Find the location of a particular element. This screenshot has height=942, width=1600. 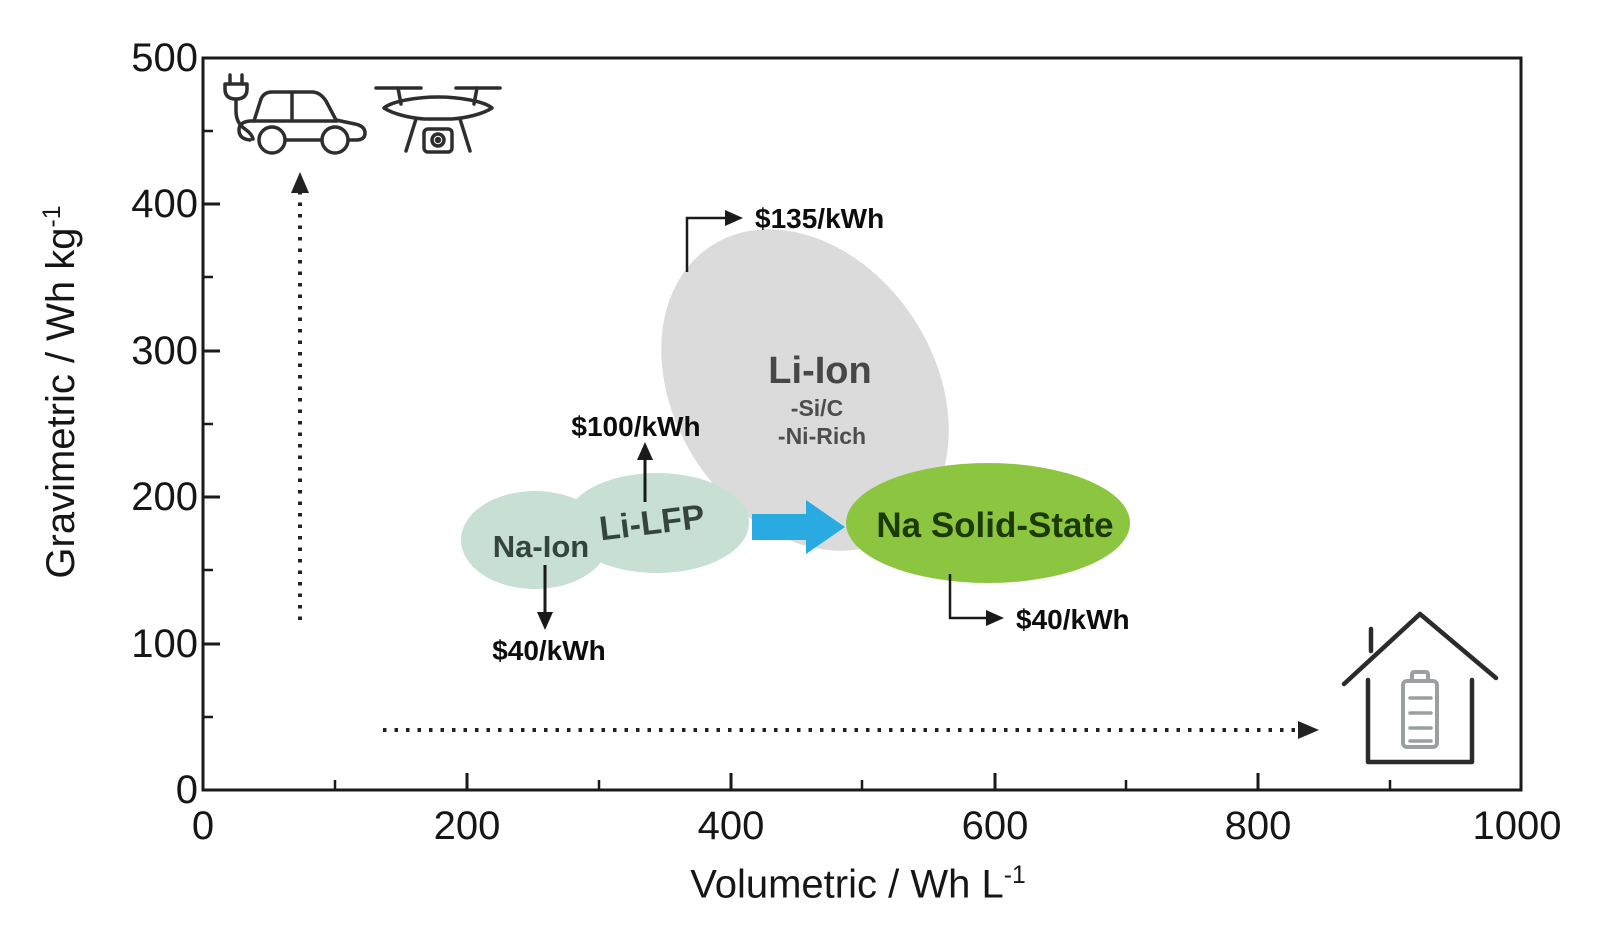

y-axis-title-superscript: -1 is located at coordinates (52, 216).